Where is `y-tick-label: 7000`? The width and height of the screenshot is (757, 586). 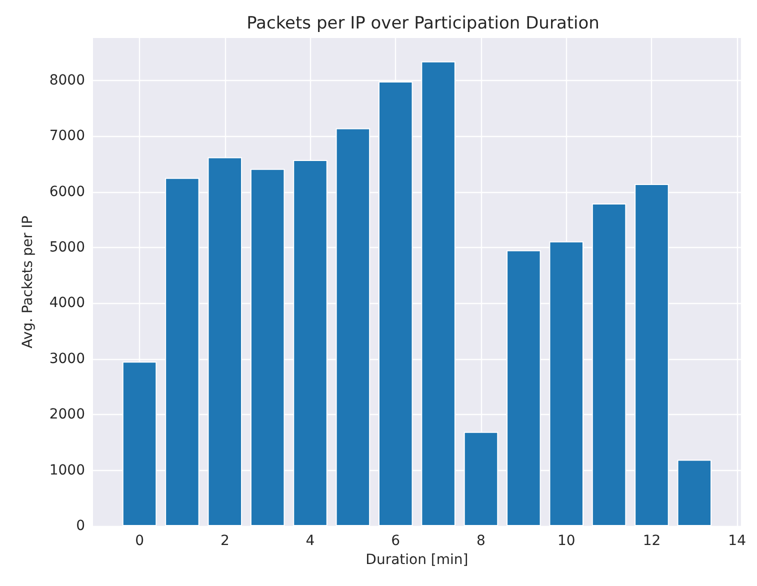
y-tick-label: 7000 is located at coordinates (67, 136).